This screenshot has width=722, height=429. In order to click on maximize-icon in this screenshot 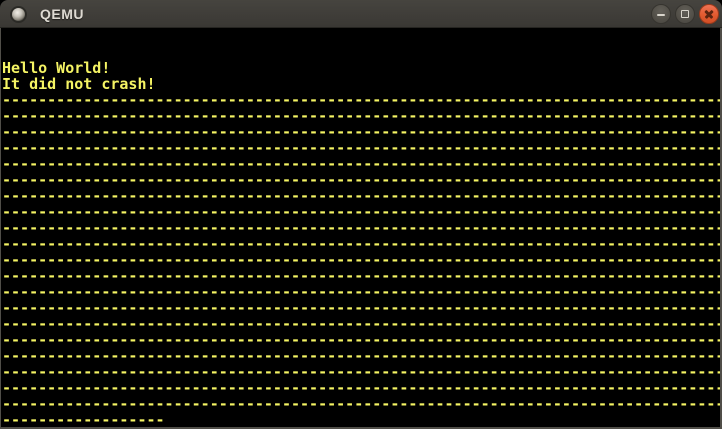, I will do `click(685, 14)`.